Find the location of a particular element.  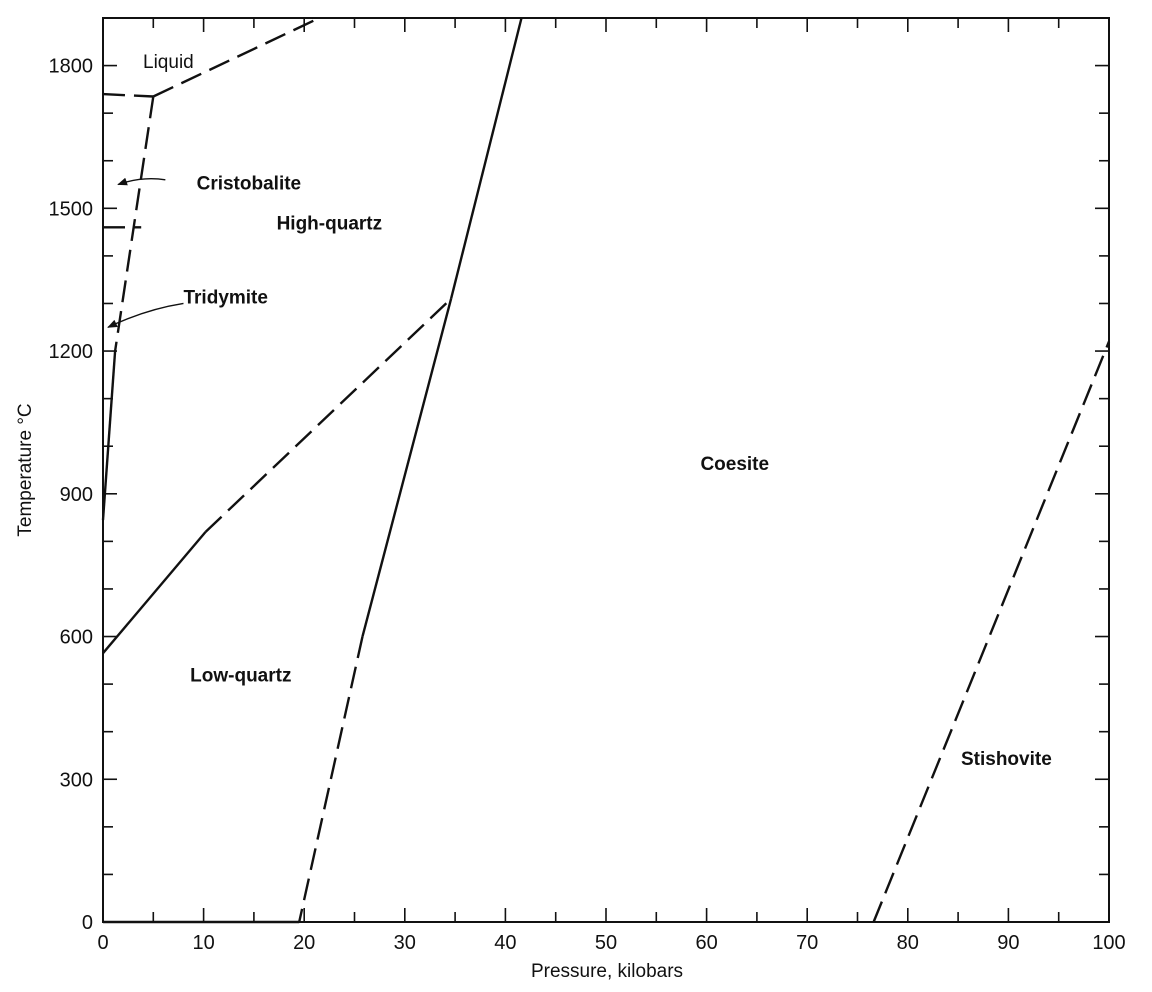

region-label-cristobalite: Cristobalite is located at coordinates (249, 183).